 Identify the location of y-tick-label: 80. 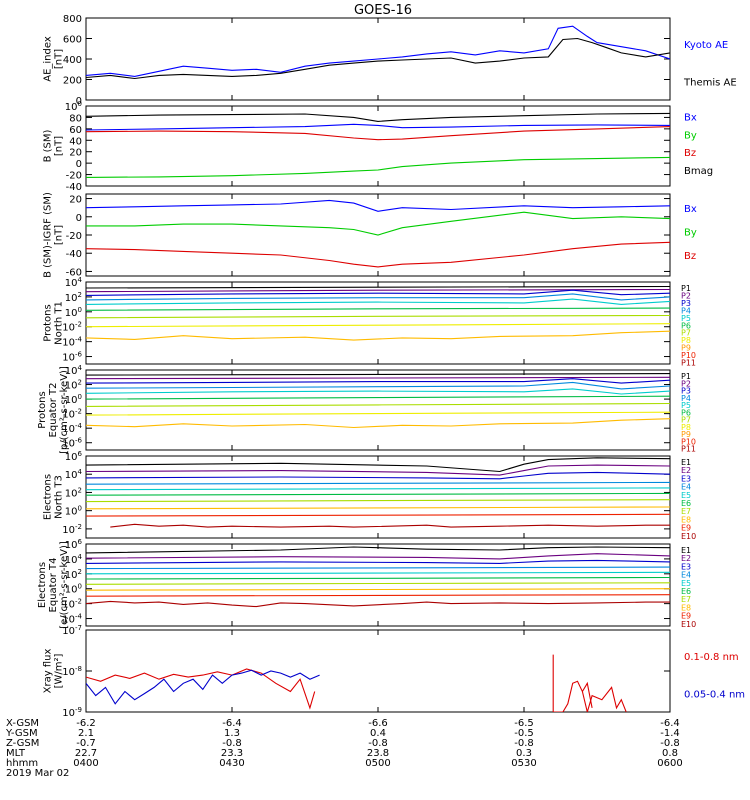
(75, 118).